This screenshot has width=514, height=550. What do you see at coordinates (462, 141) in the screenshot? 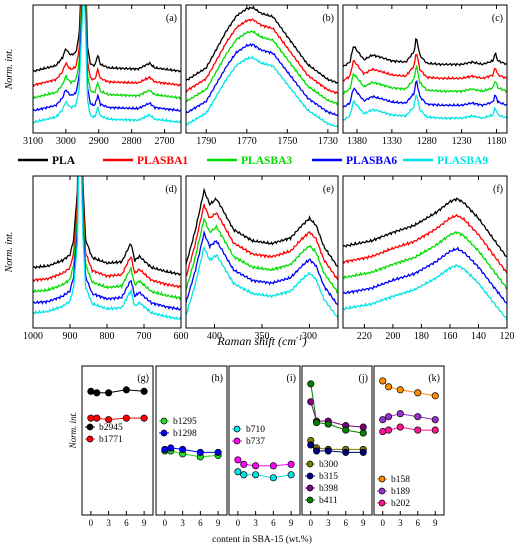
I see `x-tick-label: 1230` at bounding box center [462, 141].